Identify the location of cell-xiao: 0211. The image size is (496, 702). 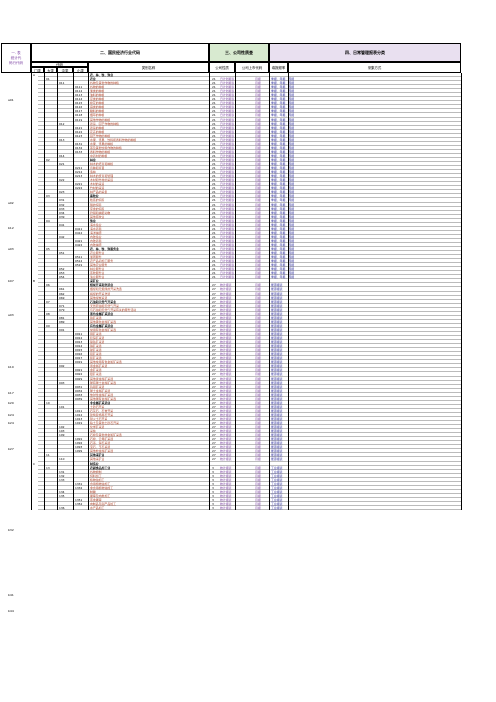
(79, 168).